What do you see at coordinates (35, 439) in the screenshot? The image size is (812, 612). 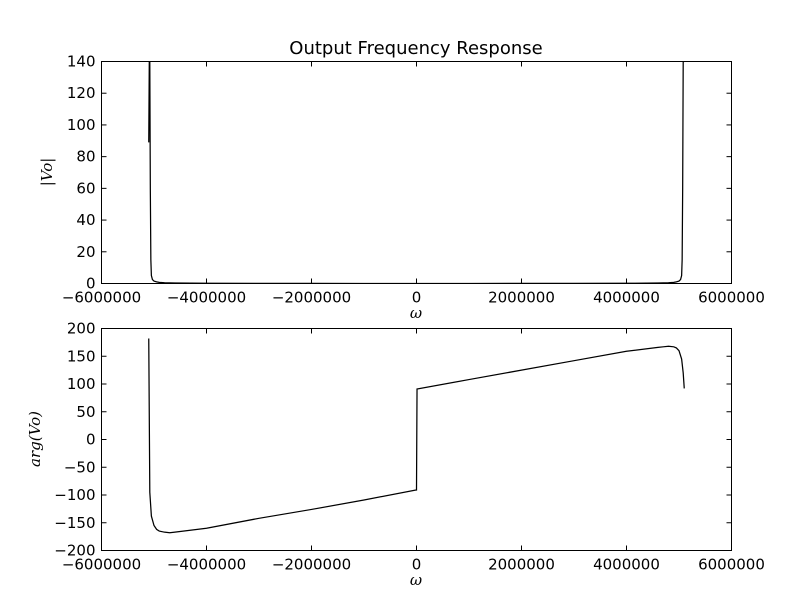 I see `y-axis-label: arg(Vo)` at bounding box center [35, 439].